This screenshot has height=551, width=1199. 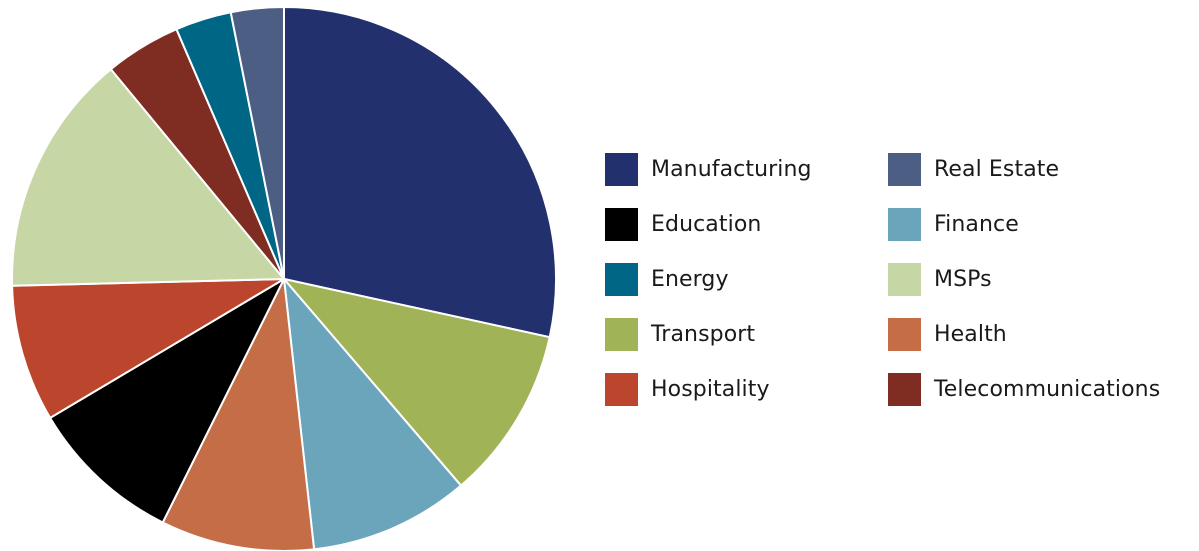 I want to click on legend-item-energy: Energy, so click(x=667, y=279).